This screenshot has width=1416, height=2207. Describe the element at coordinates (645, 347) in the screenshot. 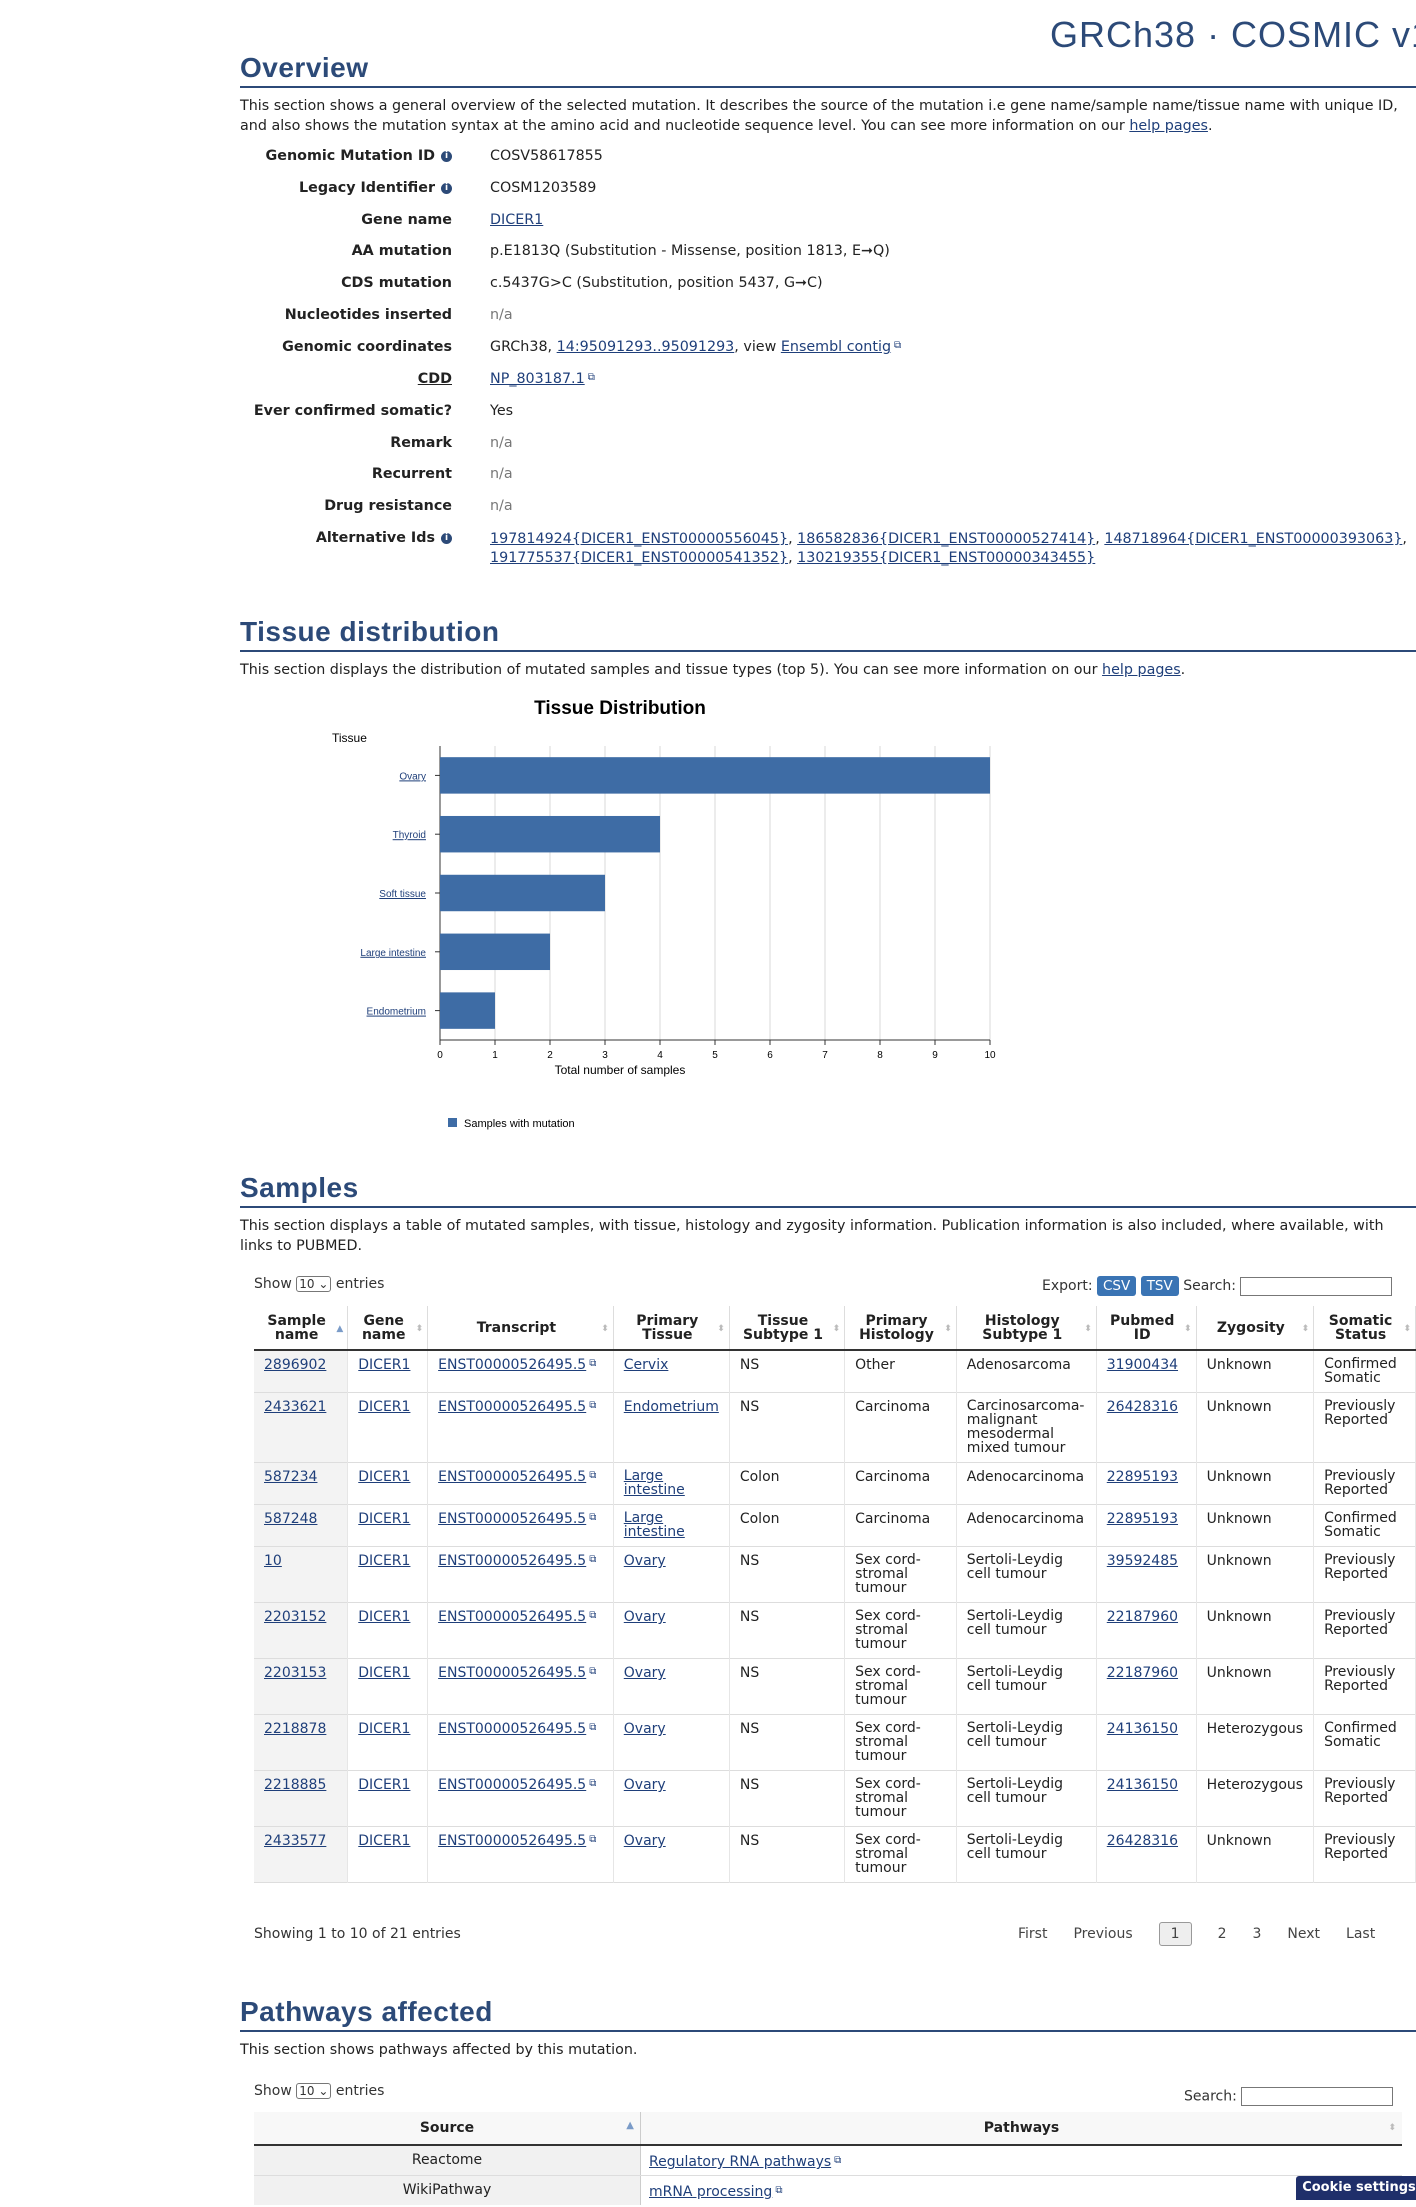

I see `coordinates-link: 14:95091293..95091293` at that location.